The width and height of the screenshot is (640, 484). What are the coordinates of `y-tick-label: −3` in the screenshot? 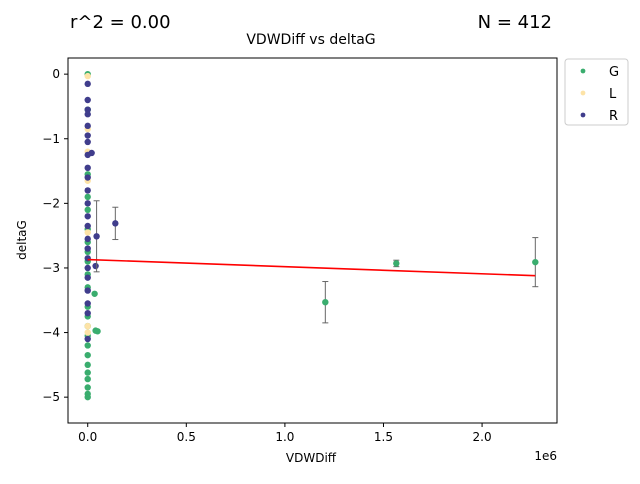 It's located at (51, 268).